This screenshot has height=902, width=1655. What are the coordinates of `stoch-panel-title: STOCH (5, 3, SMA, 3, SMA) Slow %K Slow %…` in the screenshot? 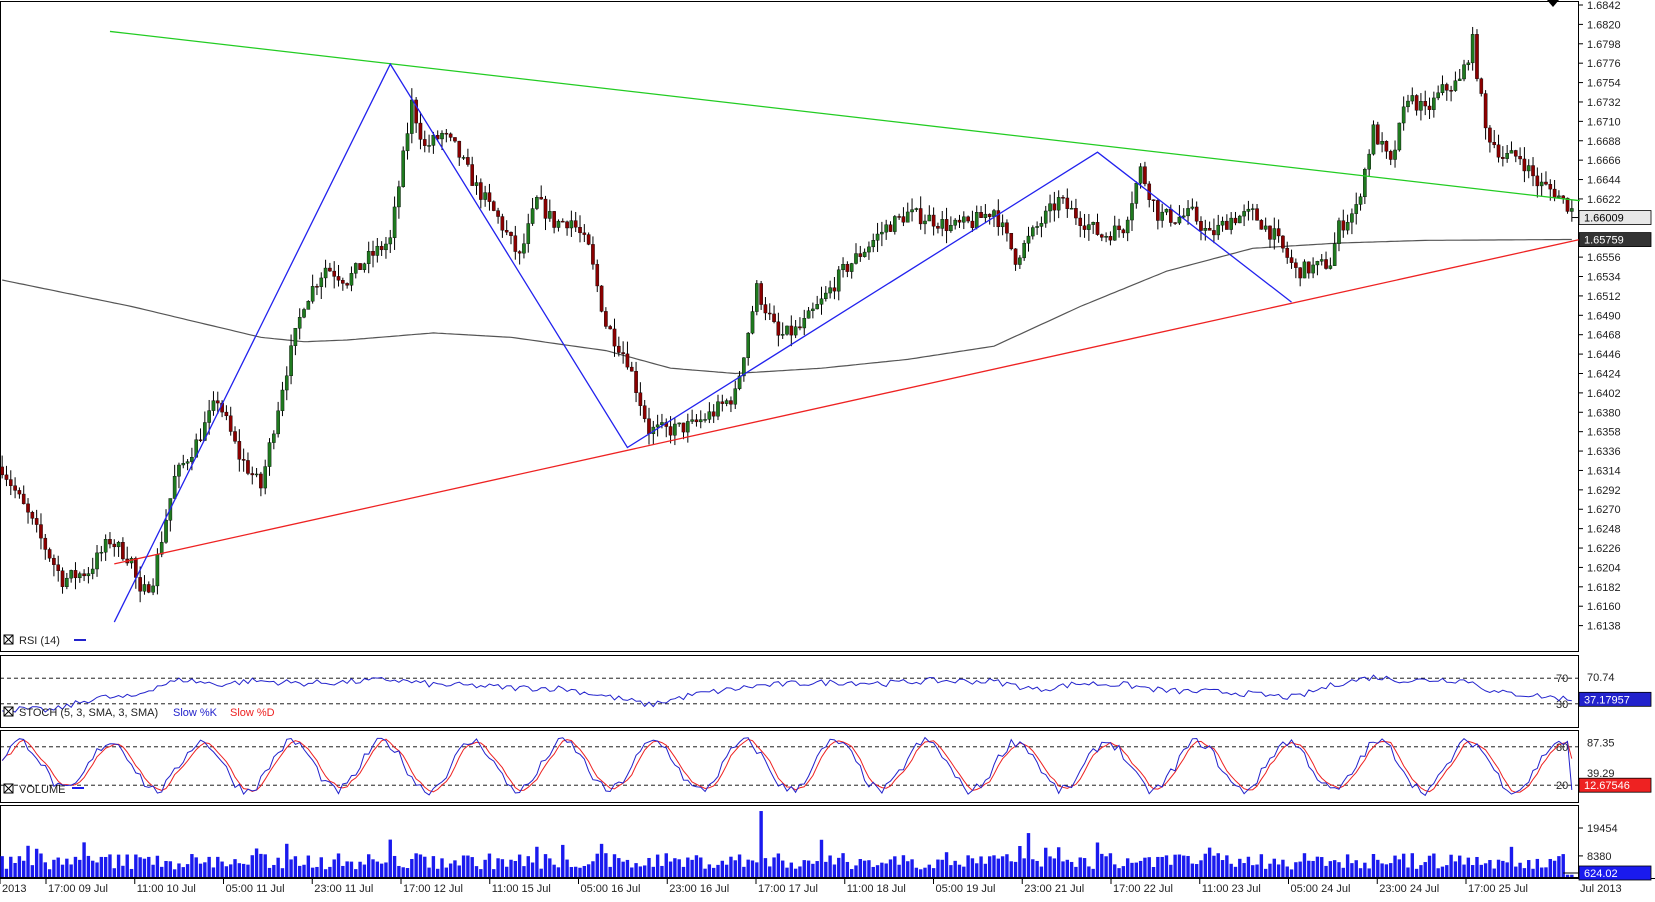 It's located at (139, 712).